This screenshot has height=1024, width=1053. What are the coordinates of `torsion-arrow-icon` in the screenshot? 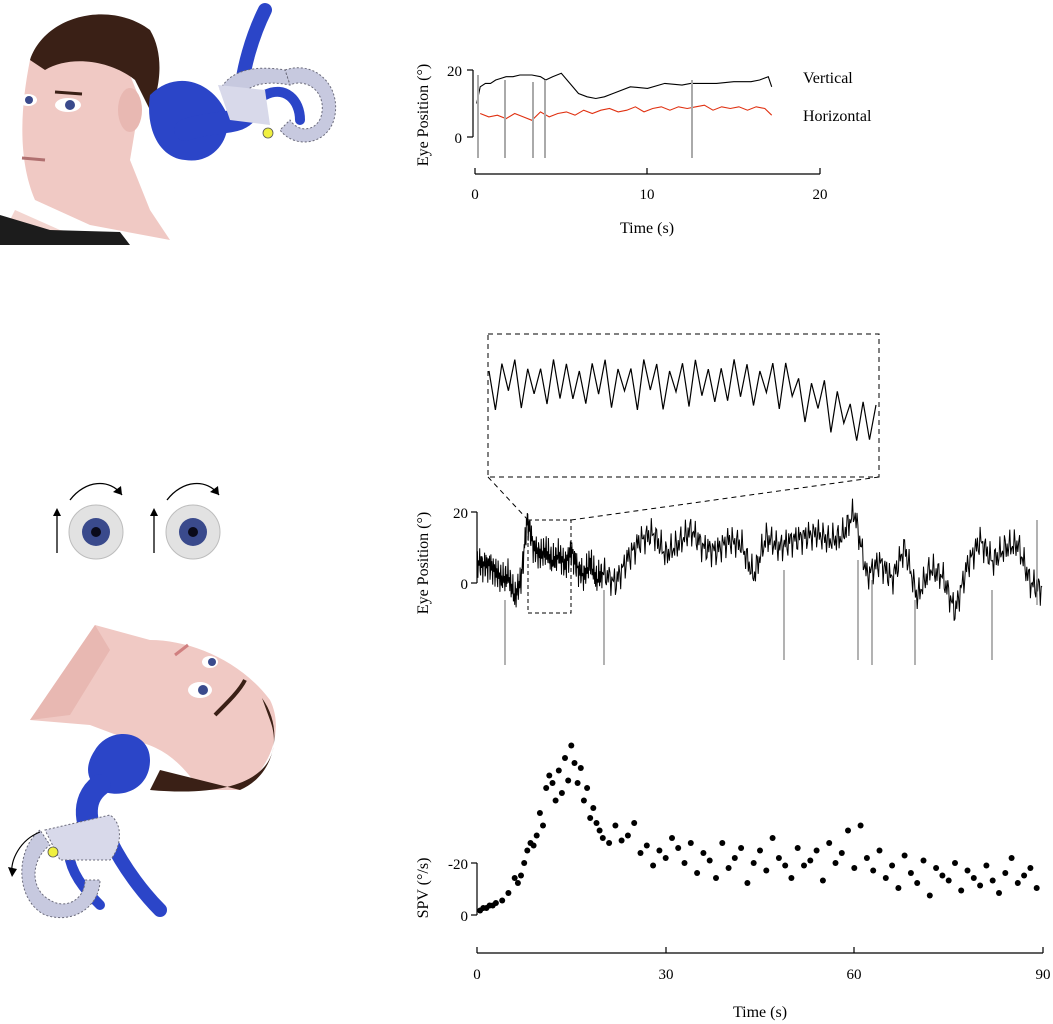 It's located at (144, 491).